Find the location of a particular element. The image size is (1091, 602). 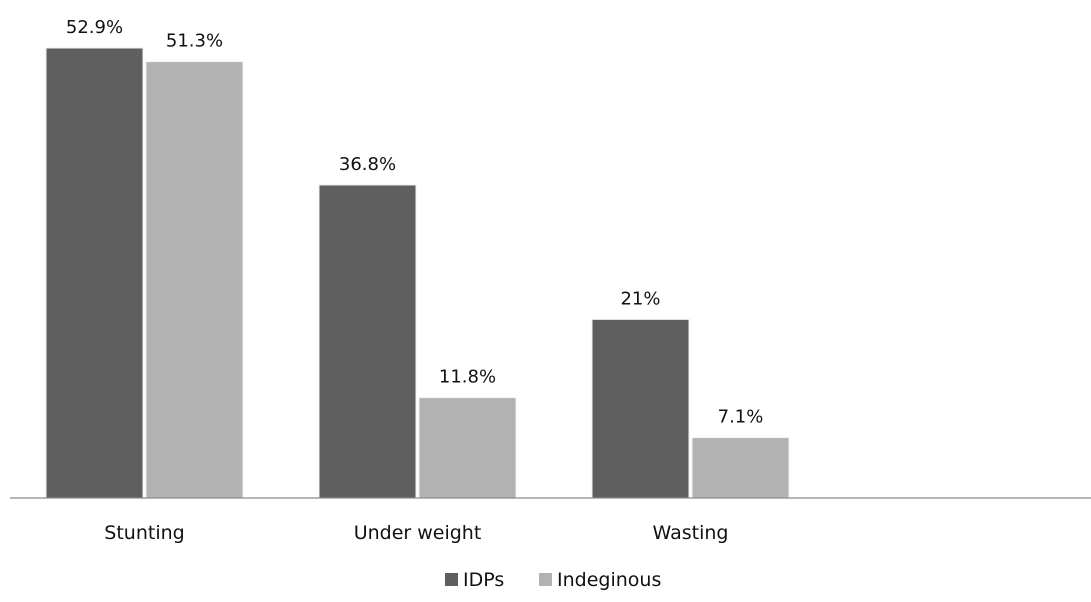

bar-idps-under-weight is located at coordinates (367, 341).